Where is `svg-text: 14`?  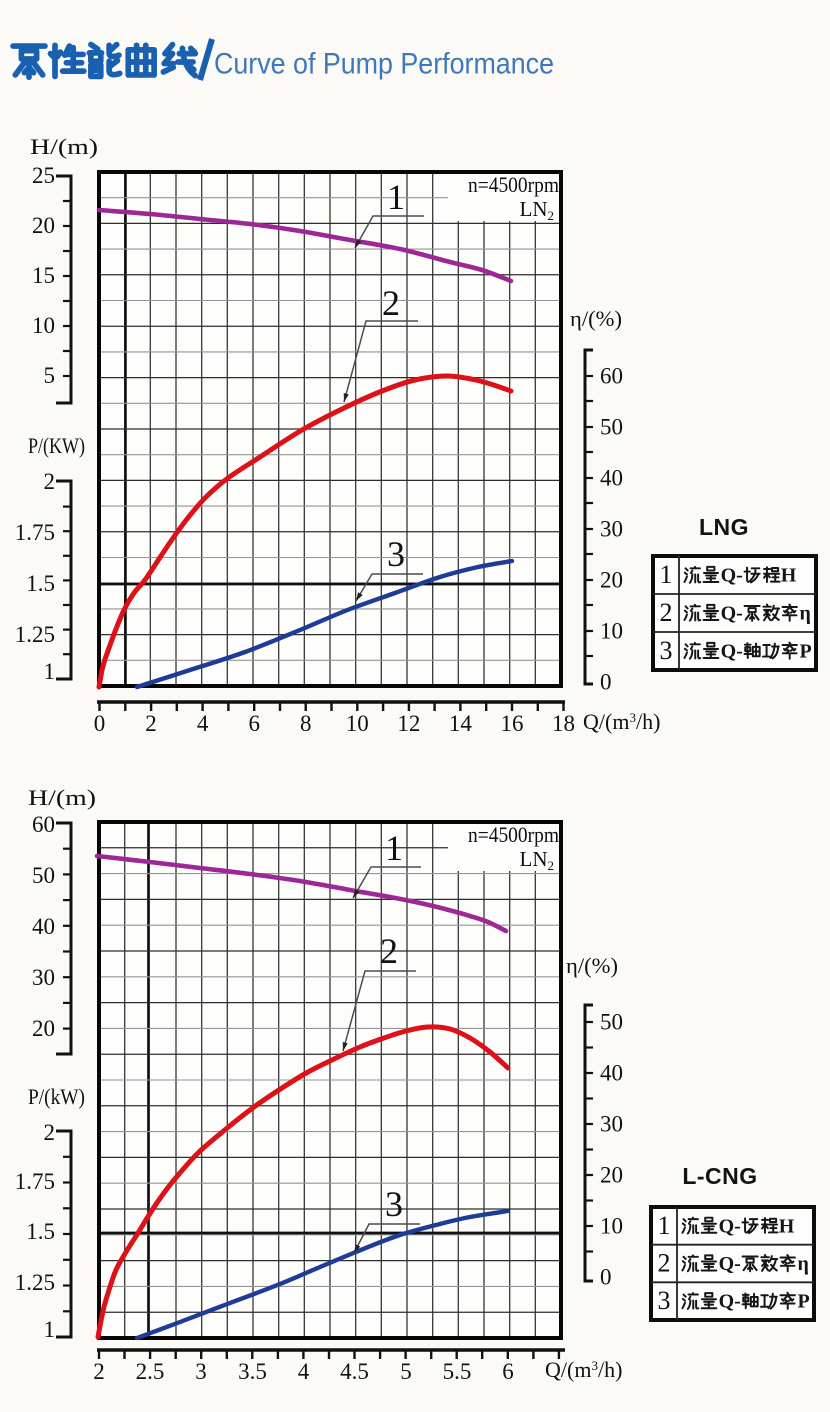 svg-text: 14 is located at coordinates (461, 723).